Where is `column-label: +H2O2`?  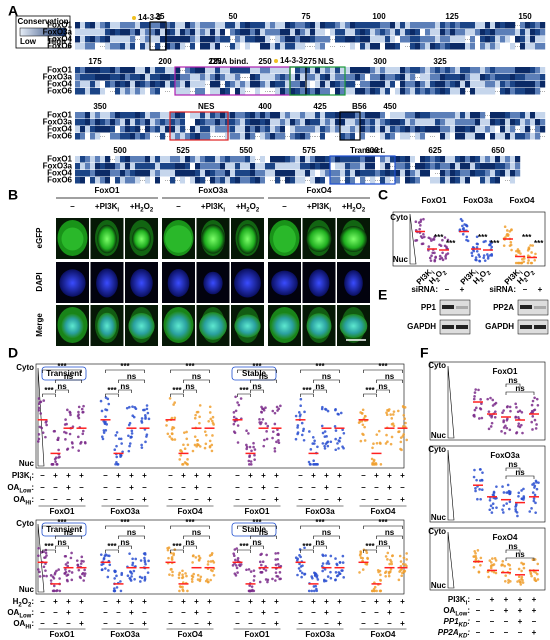
column-label: +H2O2 is located at coordinates (248, 207).